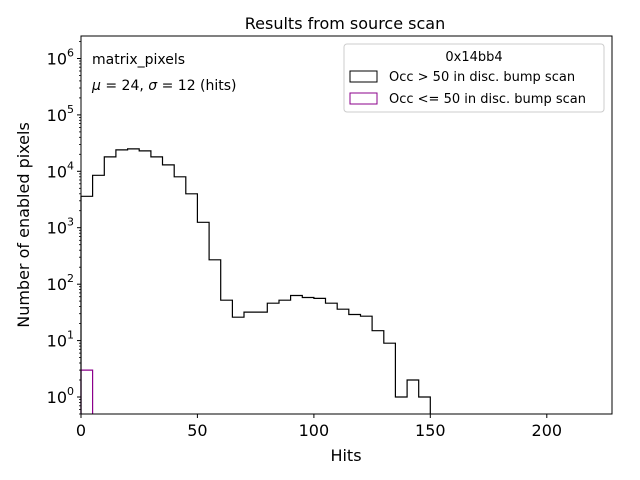 This screenshot has width=640, height=480. What do you see at coordinates (124, 86) in the screenshot?
I see `mu-value: = 24,` at bounding box center [124, 86].